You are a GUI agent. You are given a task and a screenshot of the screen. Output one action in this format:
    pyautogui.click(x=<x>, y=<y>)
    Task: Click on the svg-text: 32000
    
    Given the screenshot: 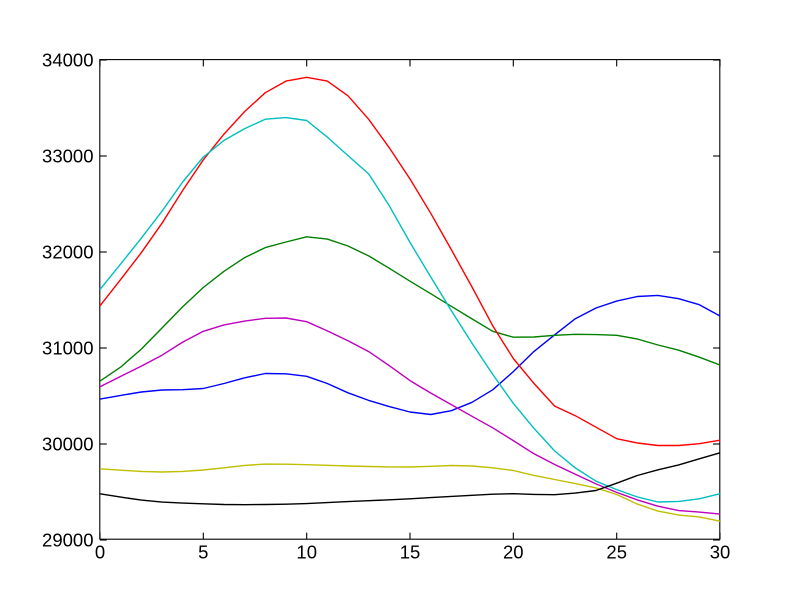 What is the action you would take?
    pyautogui.click(x=67, y=252)
    